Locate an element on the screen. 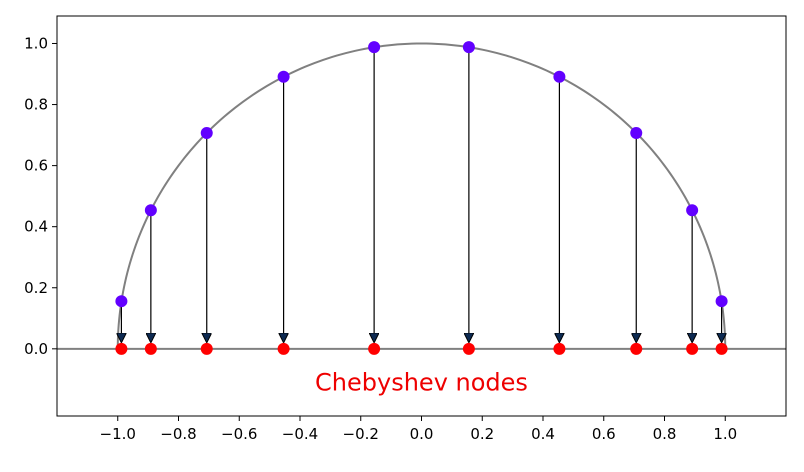 The width and height of the screenshot is (804, 472). x-tick-label: 0.6 is located at coordinates (604, 434).